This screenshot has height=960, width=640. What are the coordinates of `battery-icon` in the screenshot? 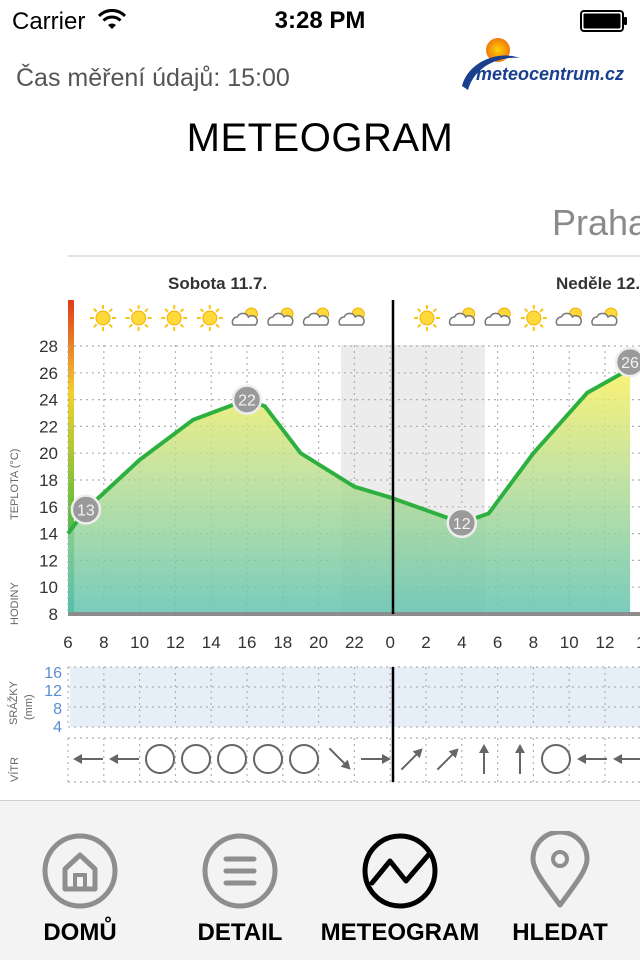 It's located at (603, 21).